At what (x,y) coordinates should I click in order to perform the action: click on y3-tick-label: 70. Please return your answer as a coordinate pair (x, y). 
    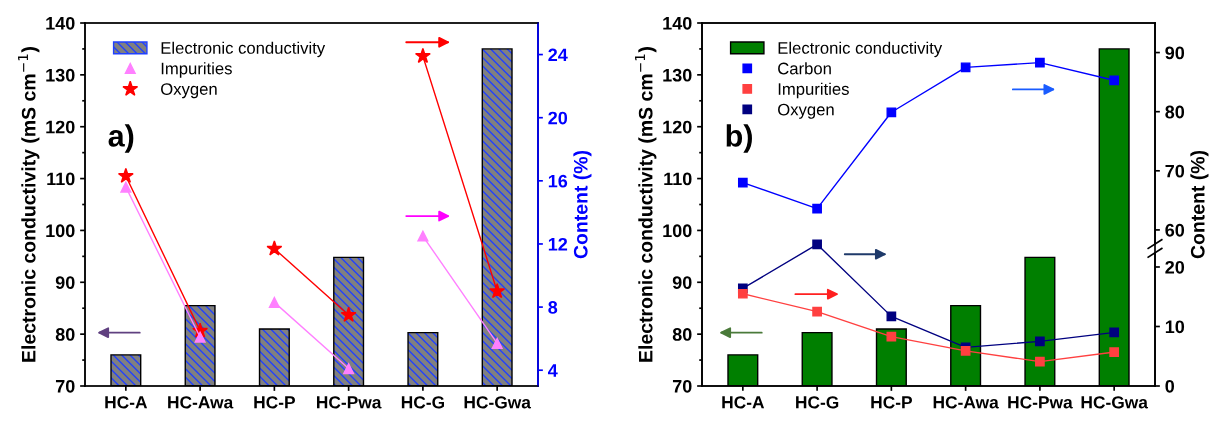
    Looking at the image, I should click on (1175, 171).